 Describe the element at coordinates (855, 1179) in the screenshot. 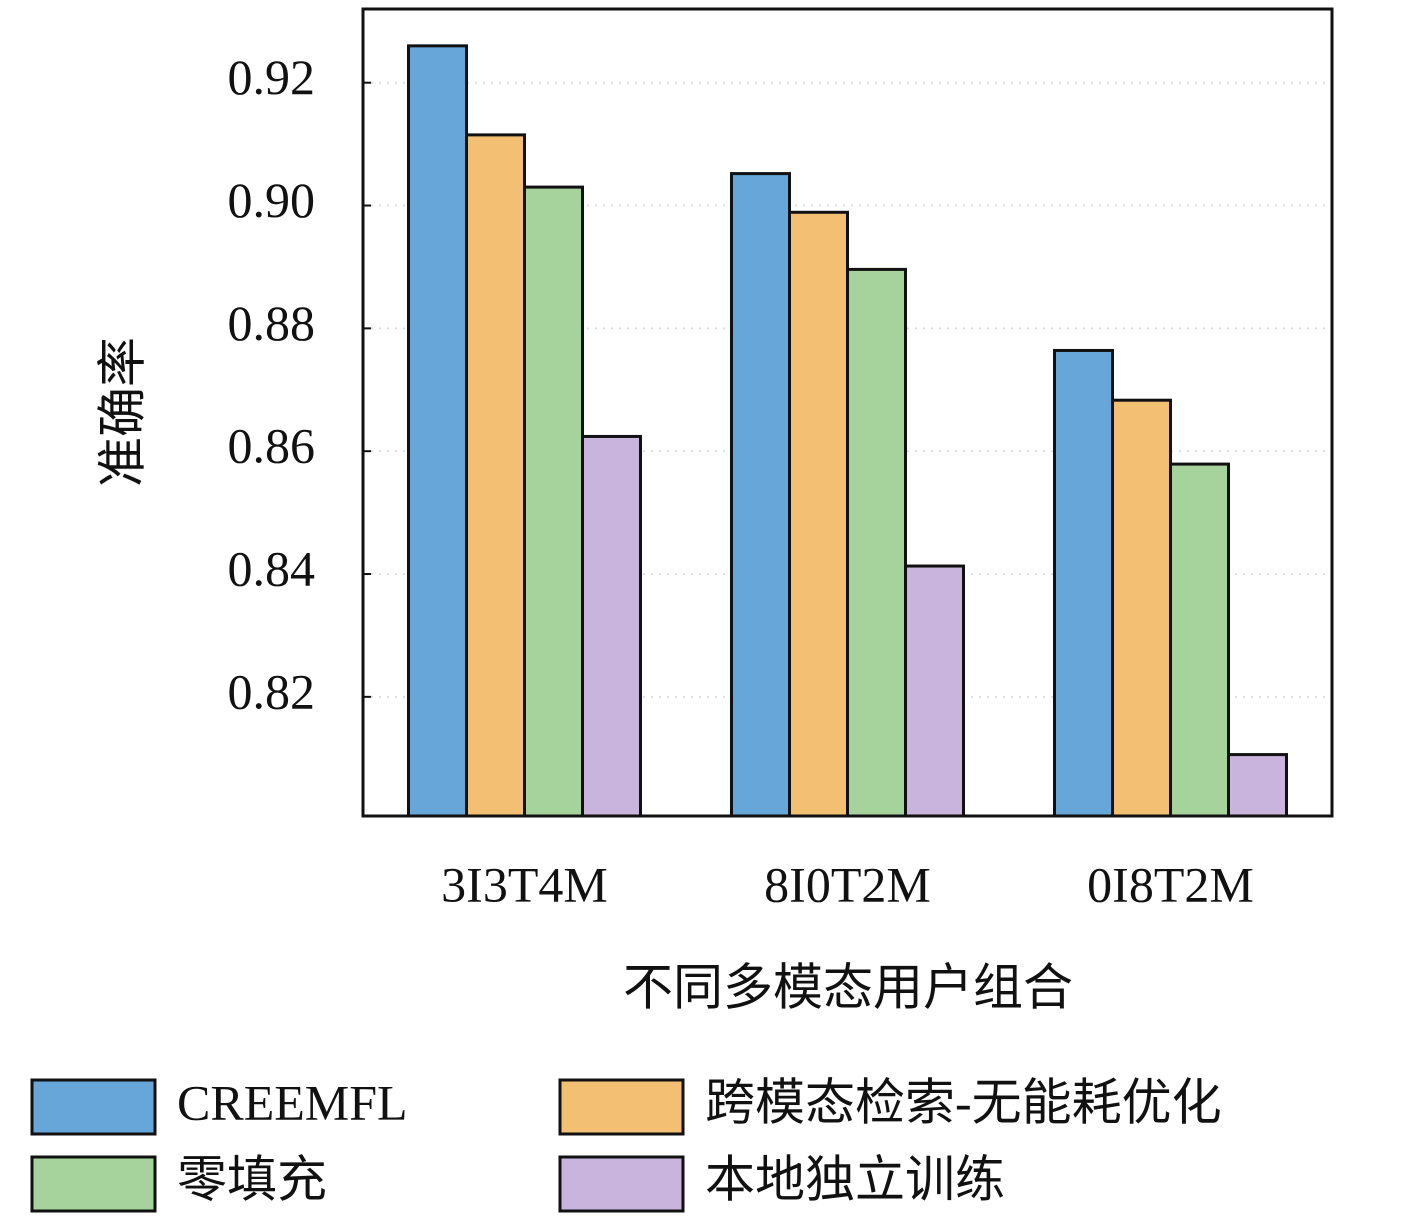

I see `legend-label: 本地独立训练` at that location.